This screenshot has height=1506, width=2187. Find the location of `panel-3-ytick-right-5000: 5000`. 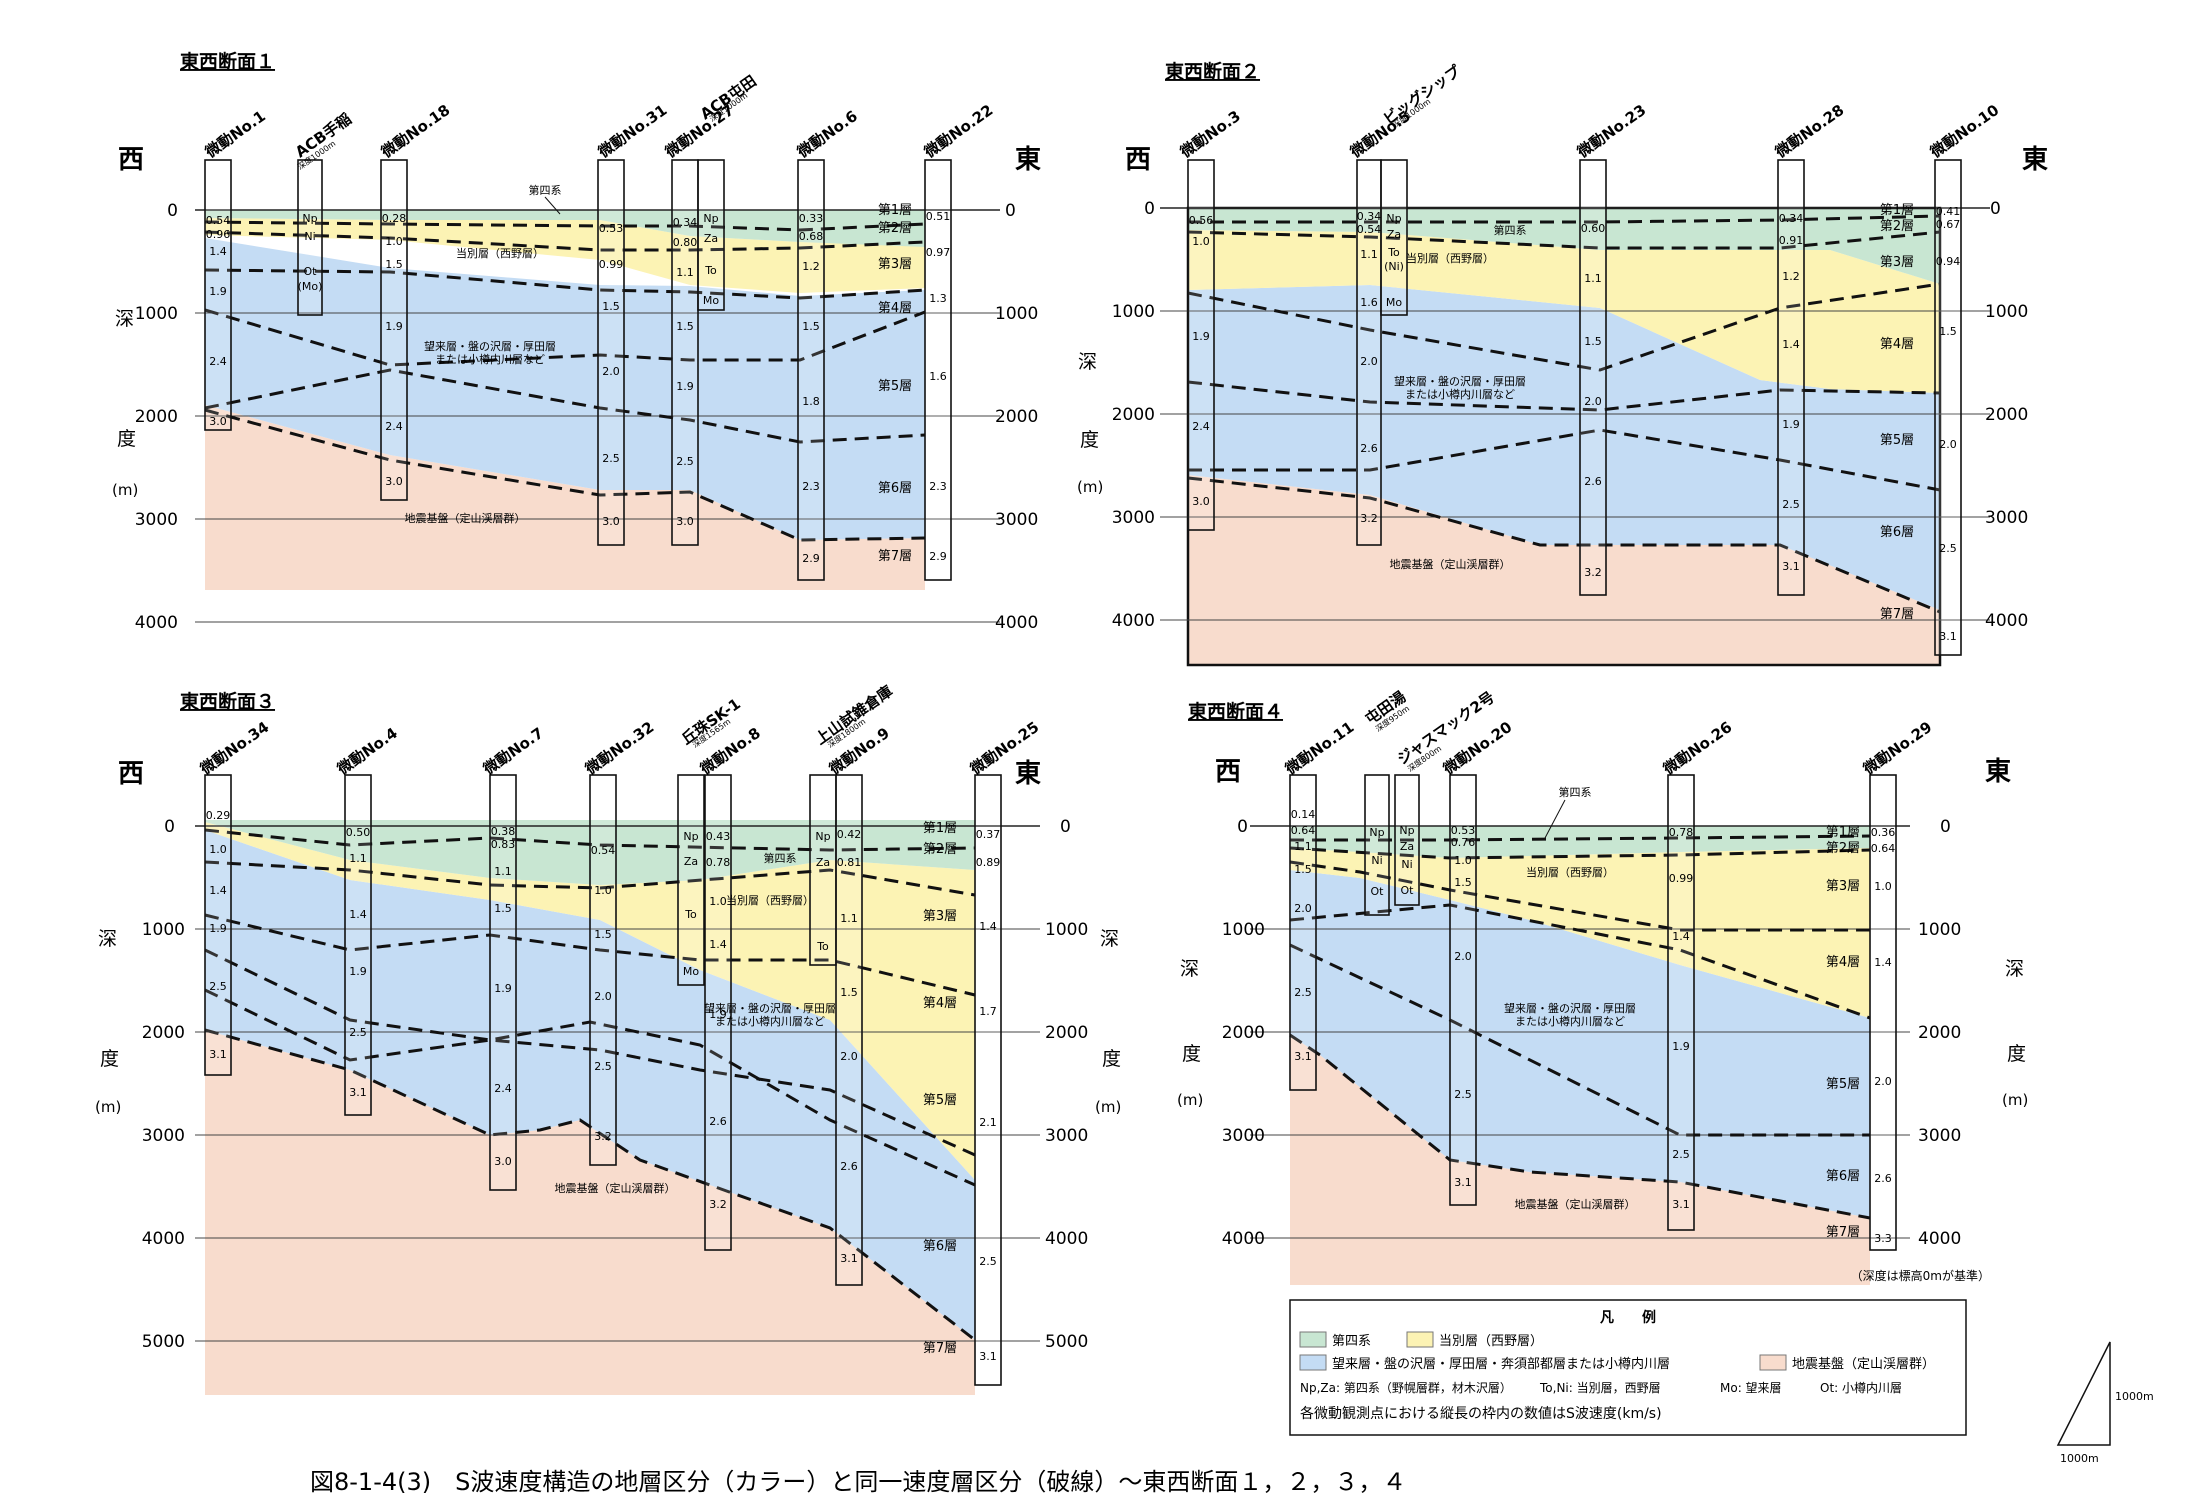

panel-3-ytick-right-5000: 5000 is located at coordinates (1066, 1342).